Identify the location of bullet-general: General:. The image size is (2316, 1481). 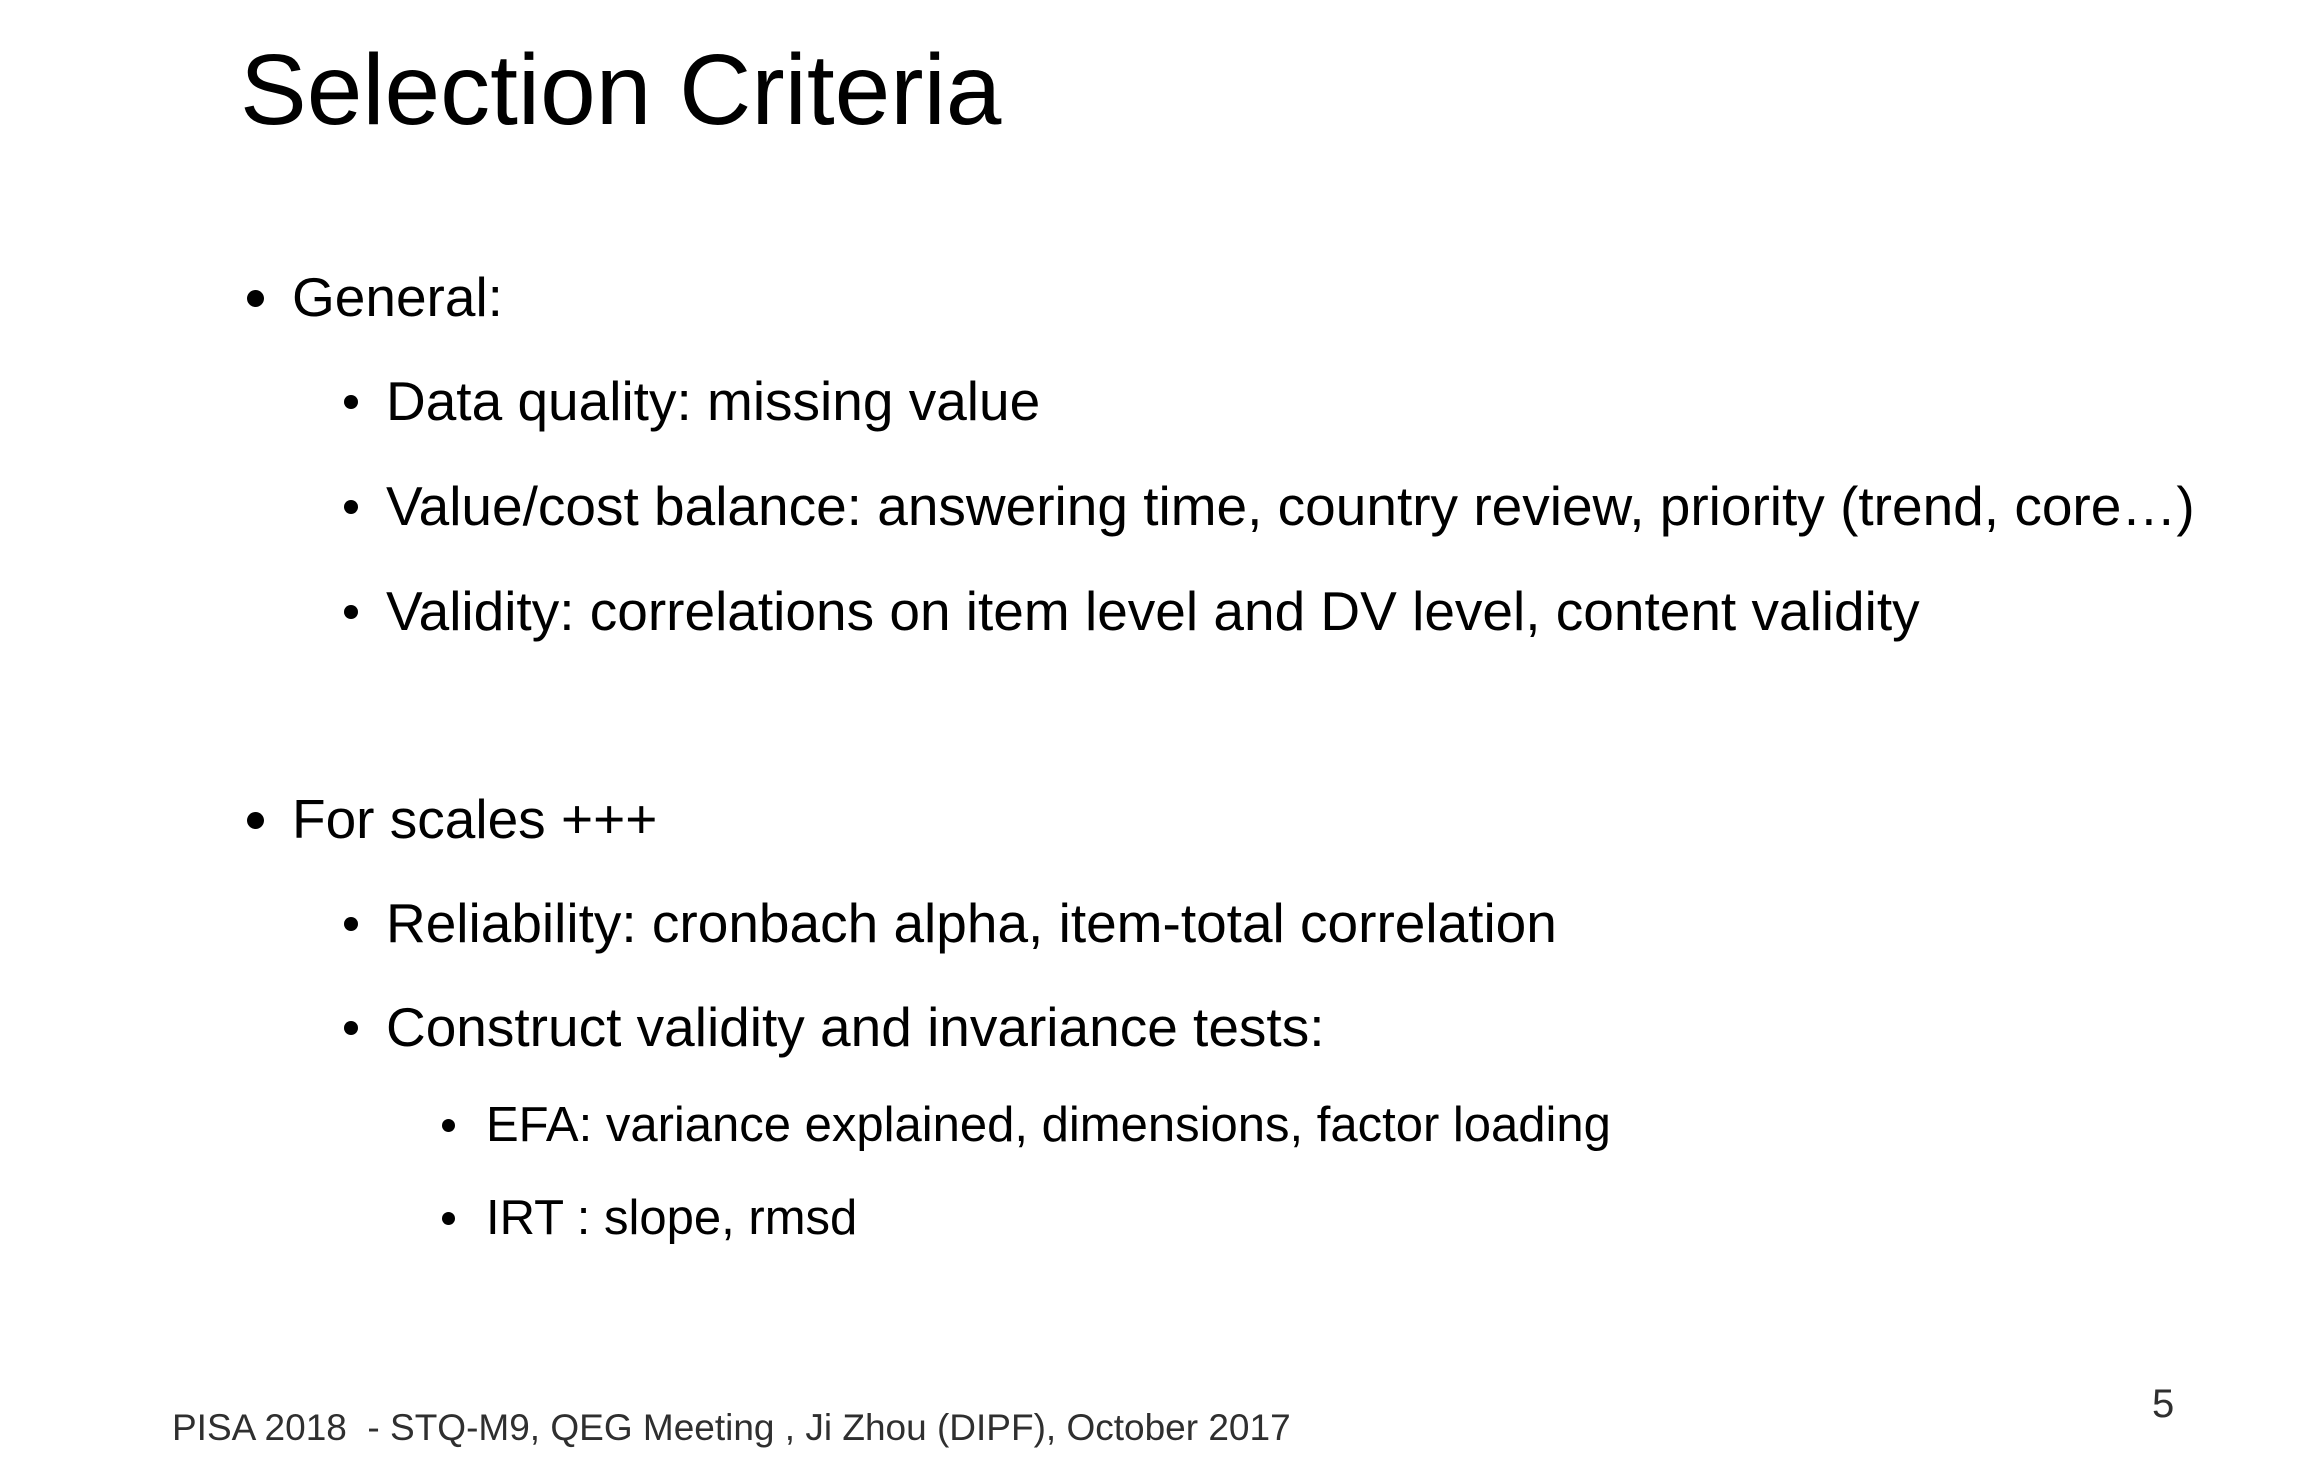
(375, 297).